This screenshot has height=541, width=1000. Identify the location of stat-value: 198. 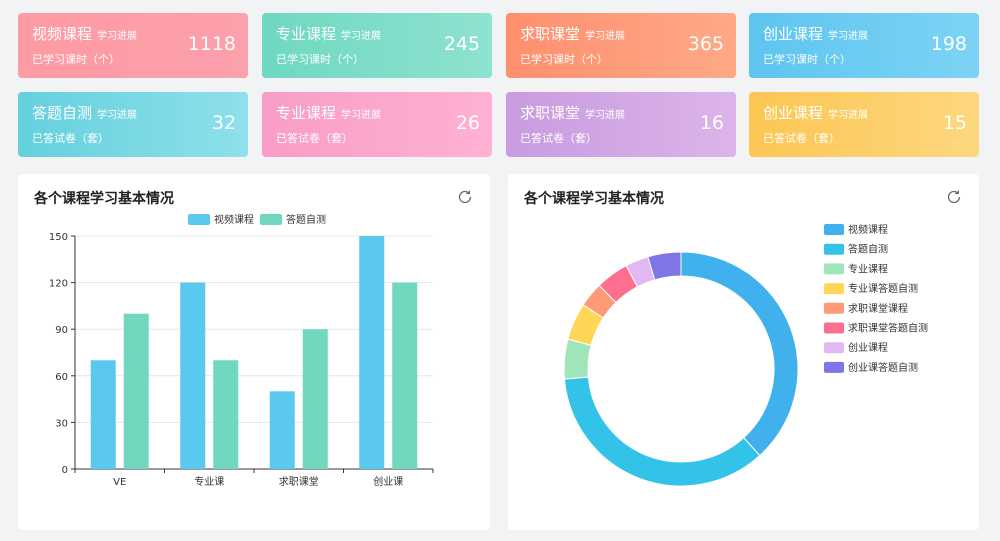
(948, 44).